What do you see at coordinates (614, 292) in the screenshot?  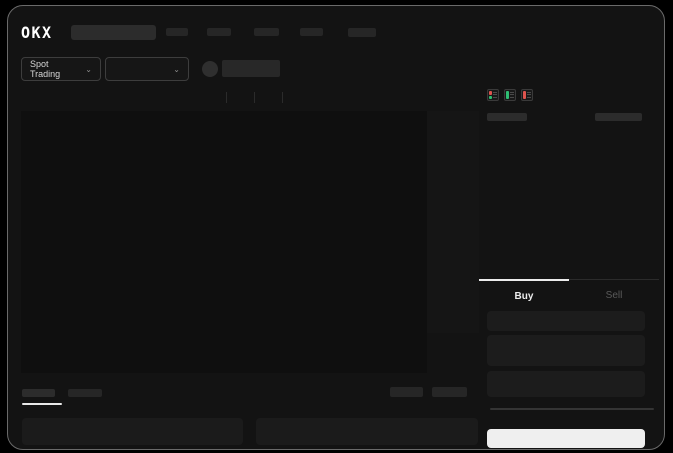 I see `tab-sell: Sell` at bounding box center [614, 292].